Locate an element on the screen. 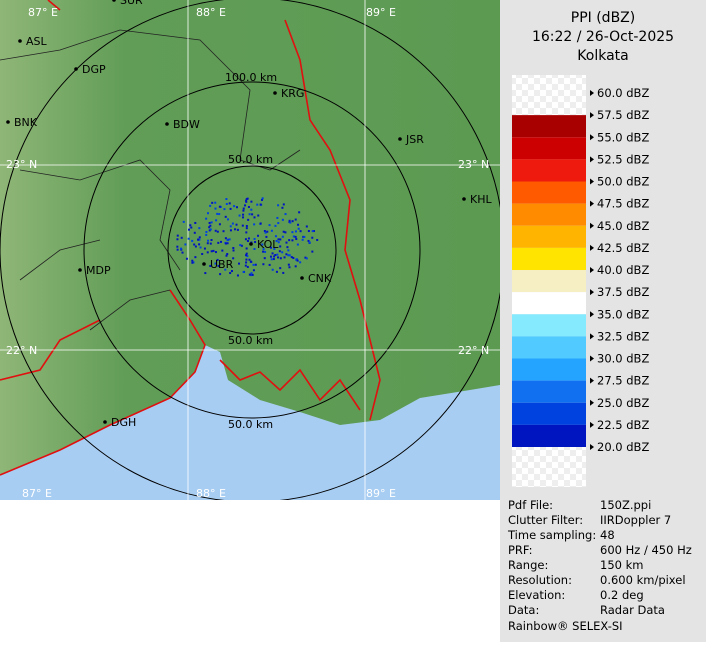  info-value: 0.600 km/pixel is located at coordinates (643, 580).